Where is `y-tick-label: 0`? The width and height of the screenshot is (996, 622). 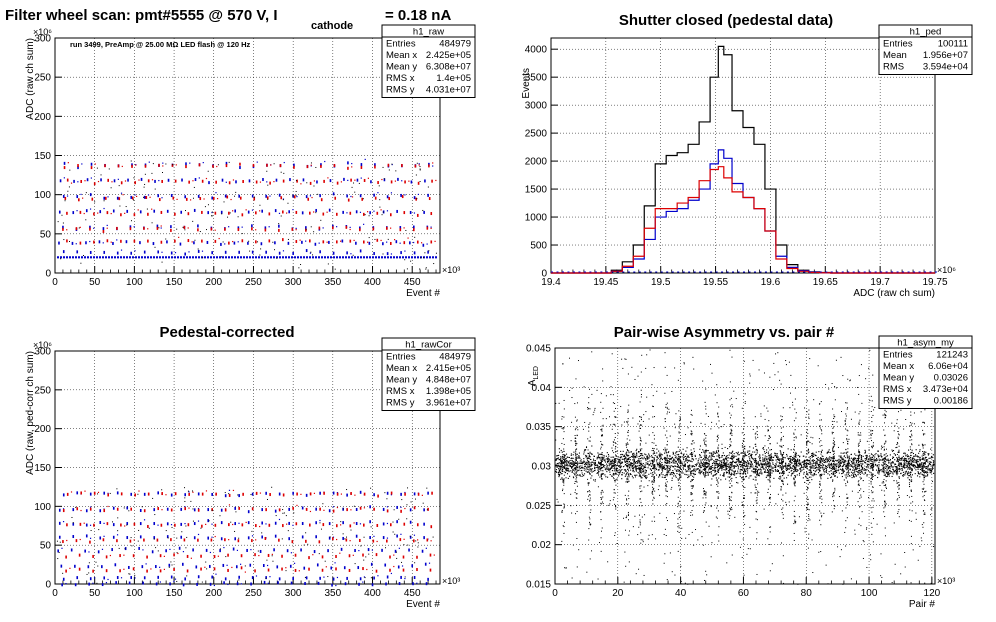 y-tick-label: 0 is located at coordinates (48, 585).